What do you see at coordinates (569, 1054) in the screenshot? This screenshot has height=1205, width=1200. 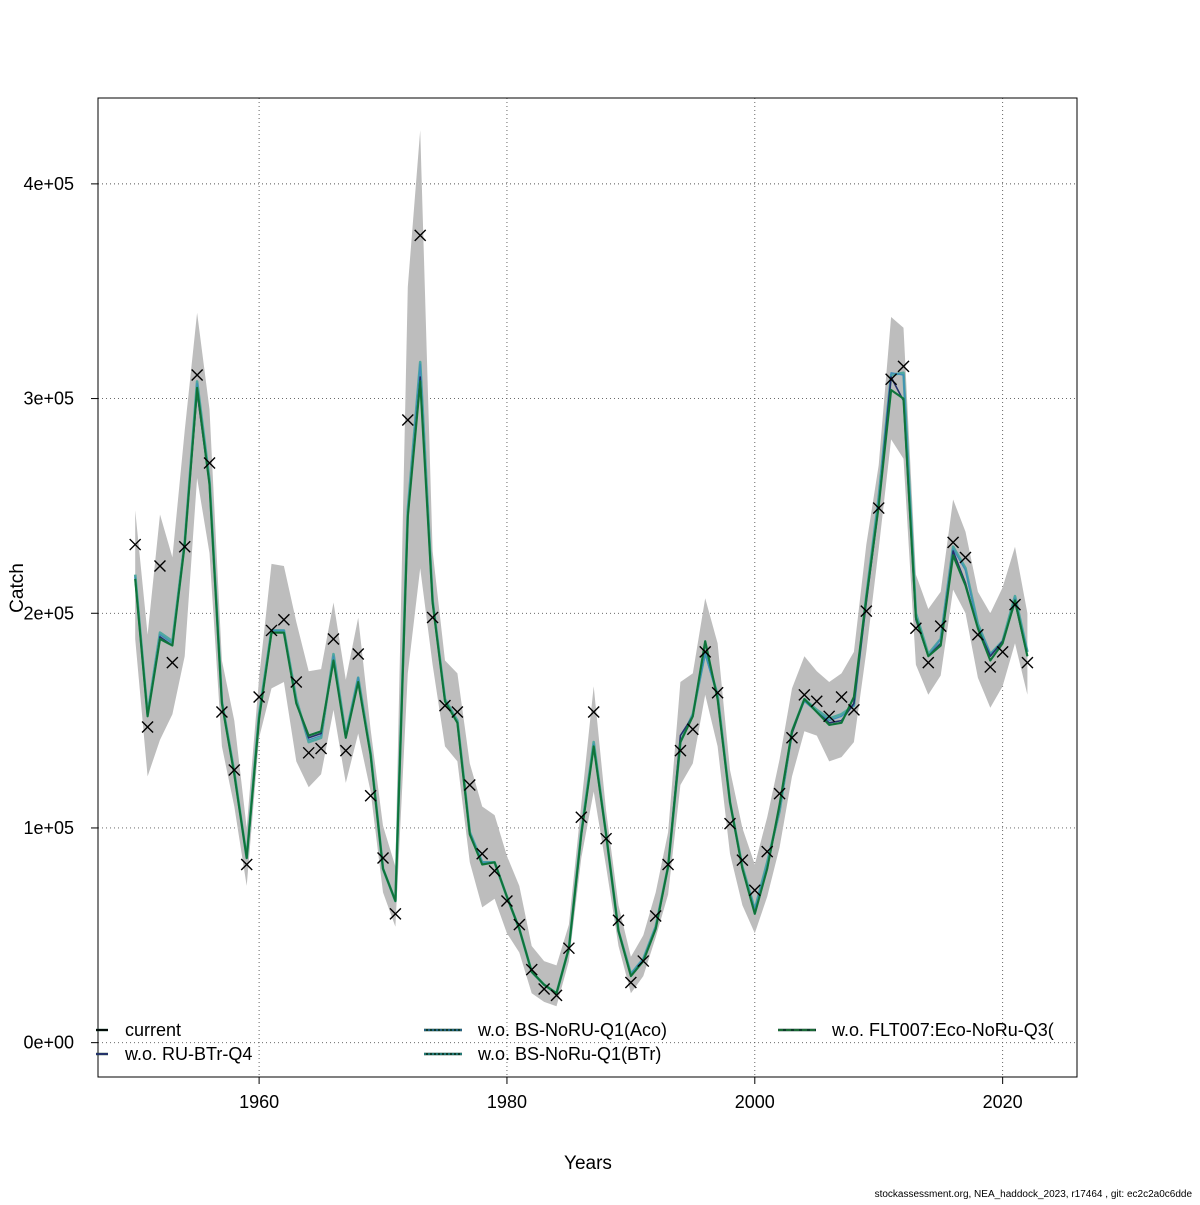 I see `legend-label: w.o. BS-NoRu-Q1(BTr)` at bounding box center [569, 1054].